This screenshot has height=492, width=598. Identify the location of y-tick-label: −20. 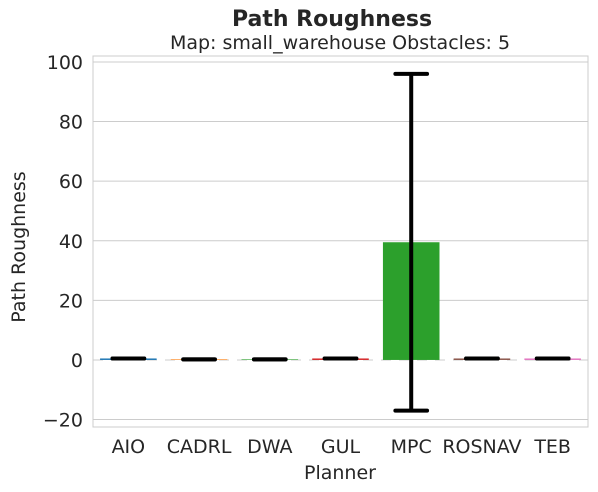
(63, 421).